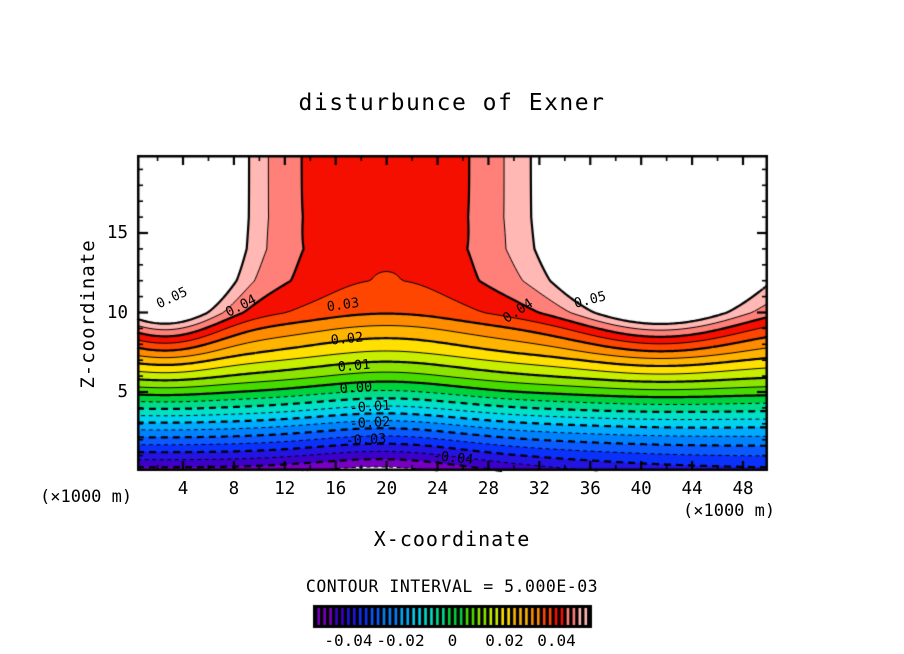 This screenshot has height=654, width=904. What do you see at coordinates (122, 392) in the screenshot?
I see `y-tick-label-5: 5` at bounding box center [122, 392].